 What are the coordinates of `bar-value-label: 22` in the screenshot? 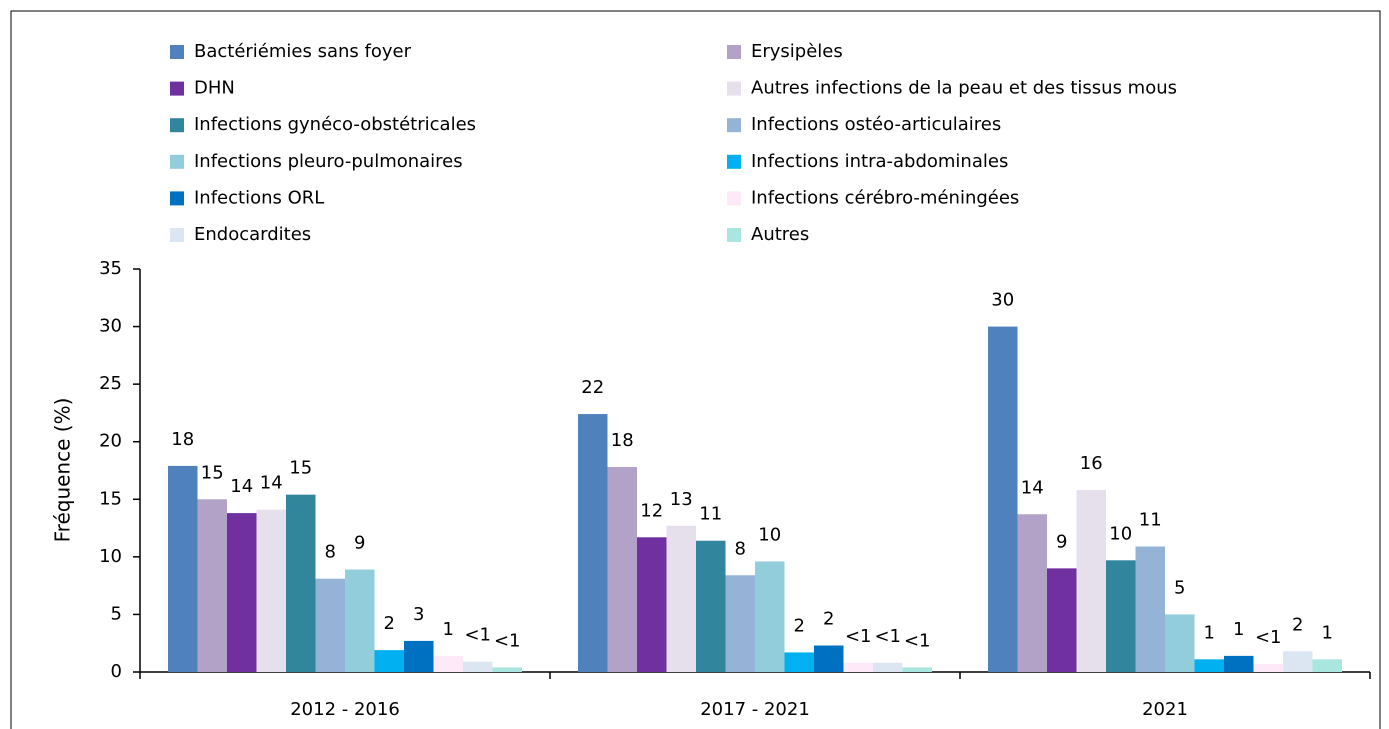 It's located at (592, 387).